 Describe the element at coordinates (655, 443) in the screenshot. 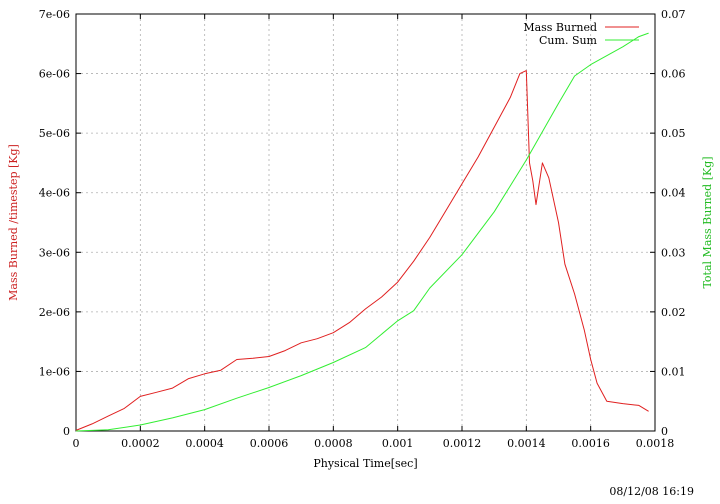

I see `x-tick-label: 0.0018` at that location.